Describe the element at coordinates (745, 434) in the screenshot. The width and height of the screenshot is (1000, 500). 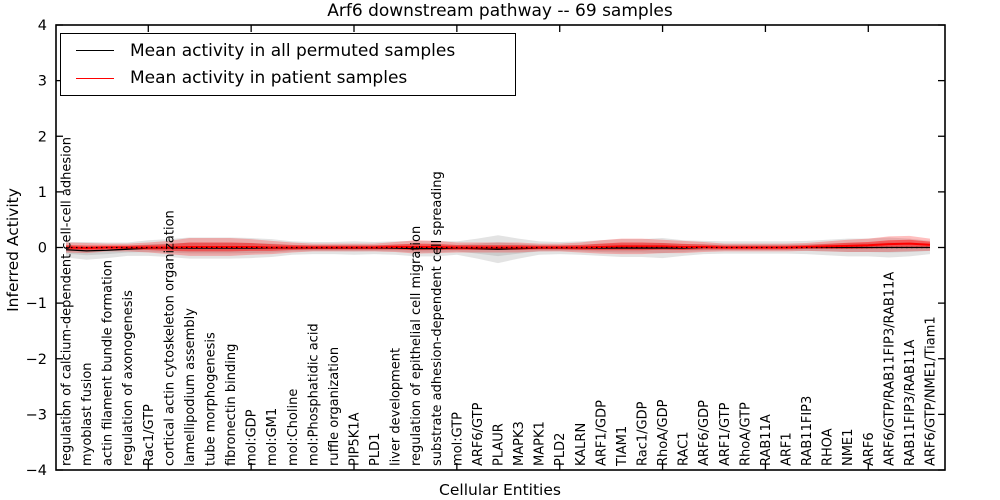
I see `x-category-label: RhoA/GTP` at that location.